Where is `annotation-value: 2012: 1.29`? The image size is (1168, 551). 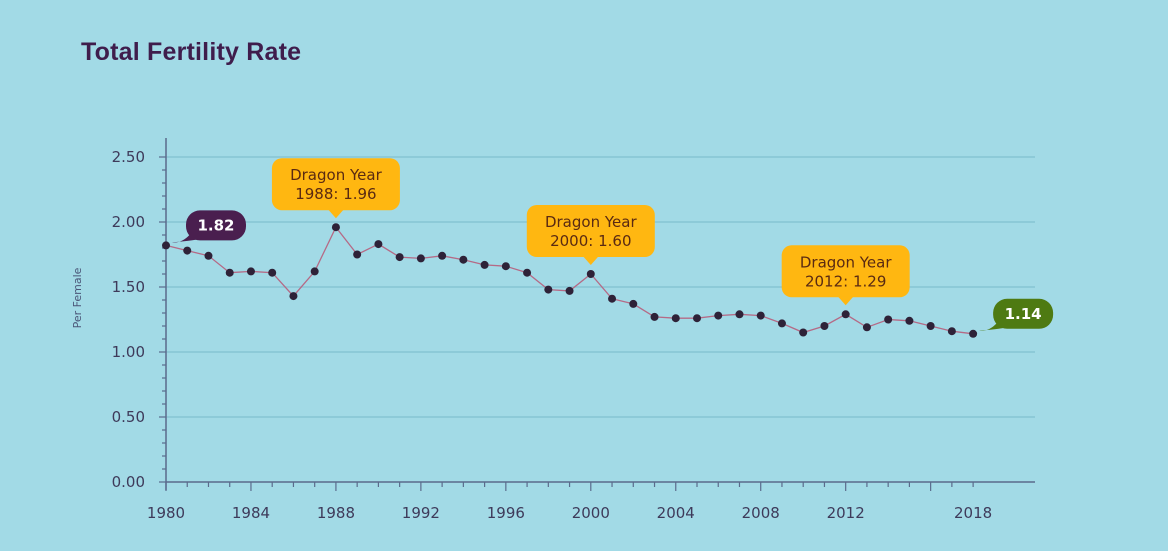
annotation-value: 2012: 1.29 is located at coordinates (845, 281).